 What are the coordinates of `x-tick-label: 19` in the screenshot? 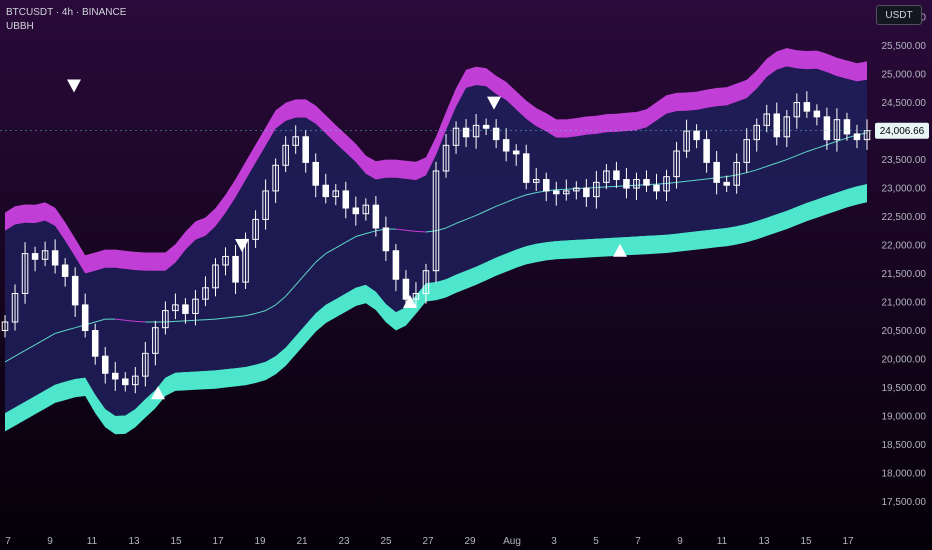 It's located at (260, 541).